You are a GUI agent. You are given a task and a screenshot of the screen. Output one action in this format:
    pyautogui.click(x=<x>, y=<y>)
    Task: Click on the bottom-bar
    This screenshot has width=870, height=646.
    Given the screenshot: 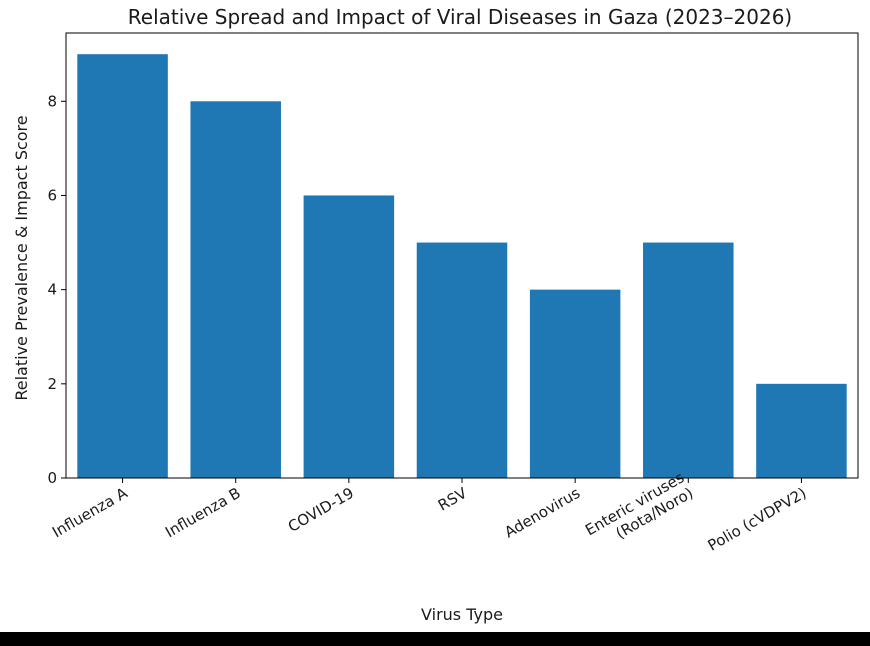 What is the action you would take?
    pyautogui.click(x=435, y=639)
    